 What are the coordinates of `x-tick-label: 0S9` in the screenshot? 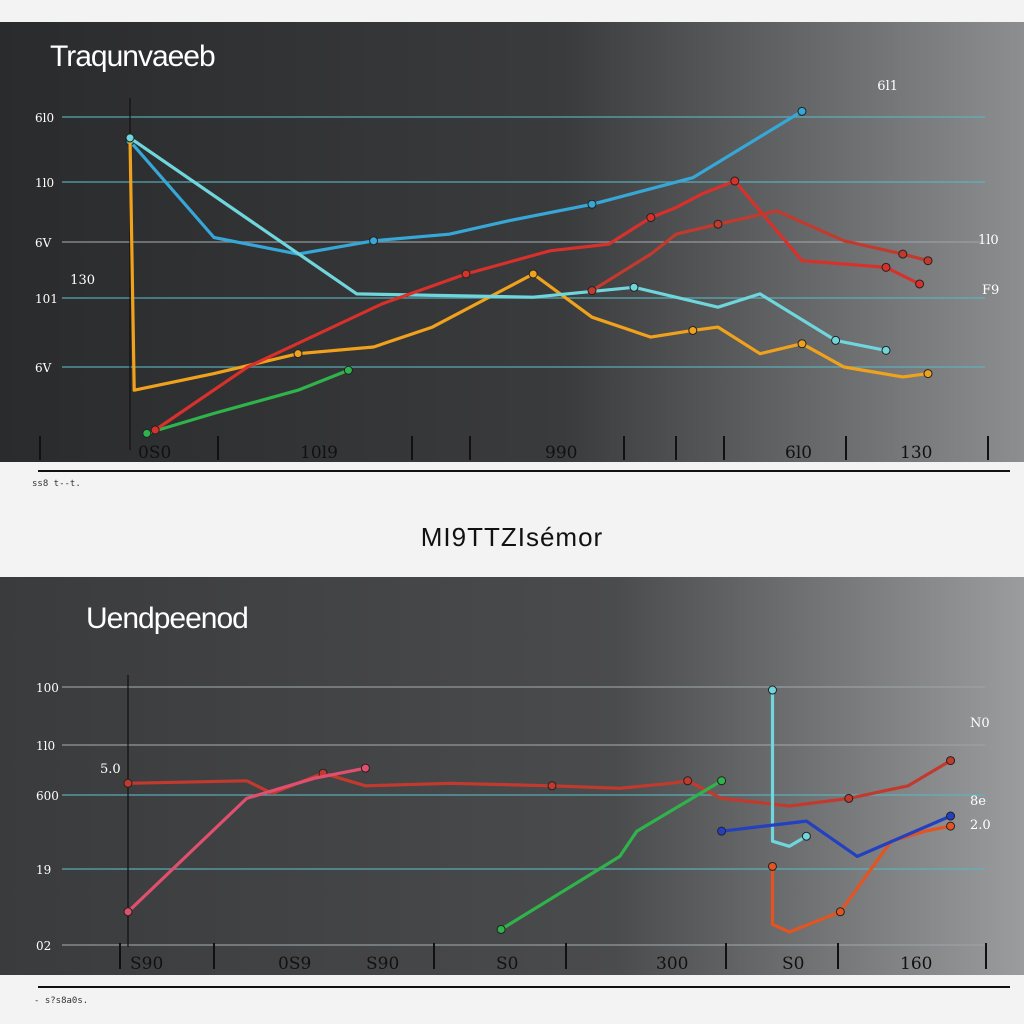 It's located at (294, 964).